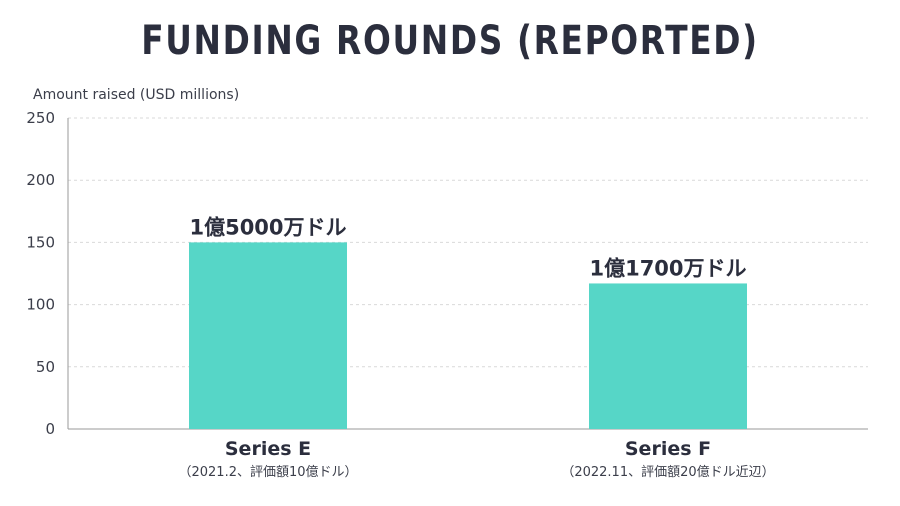  Describe the element at coordinates (40, 180) in the screenshot. I see `y-tick-label: 200` at that location.